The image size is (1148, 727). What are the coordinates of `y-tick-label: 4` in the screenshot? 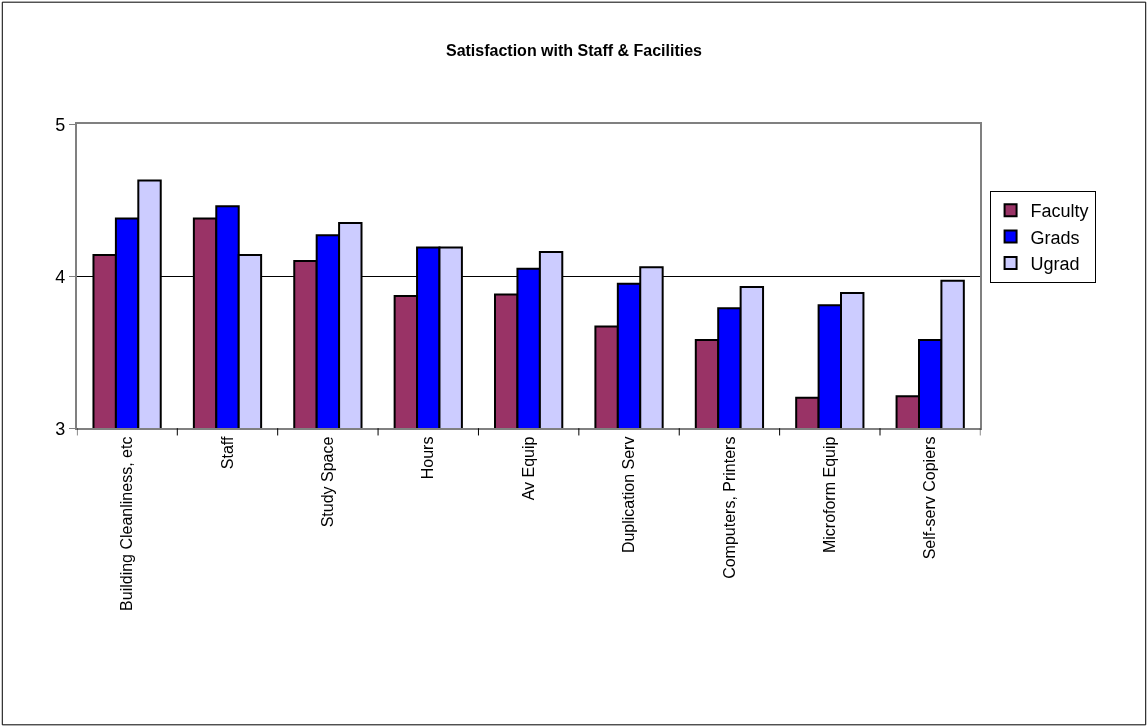 It's located at (60, 276).